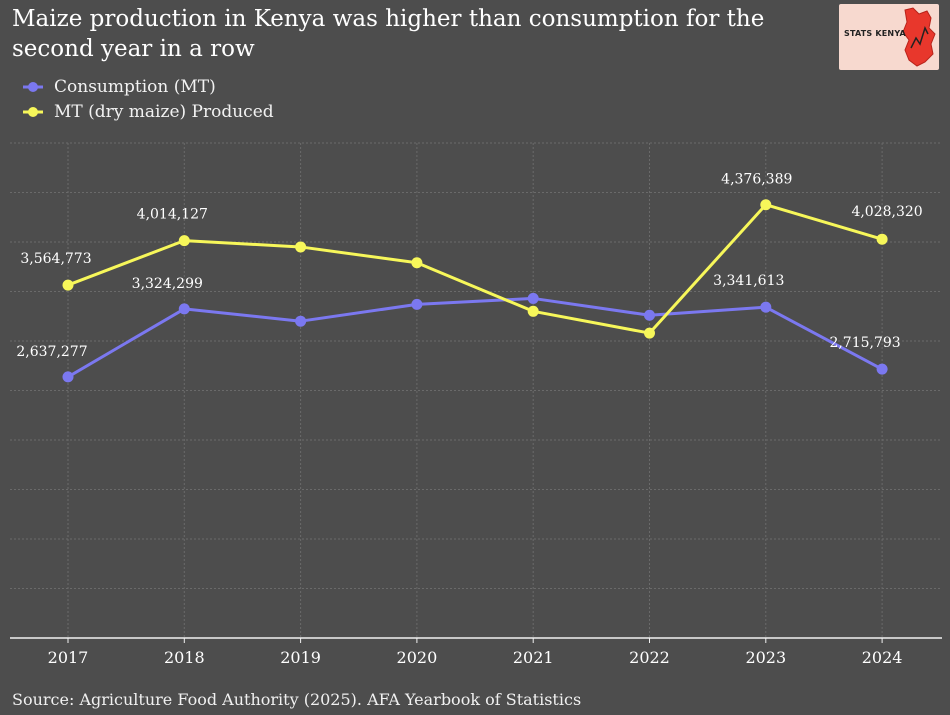 The image size is (950, 715). I want to click on kenya-map-icon, so click(919, 37).